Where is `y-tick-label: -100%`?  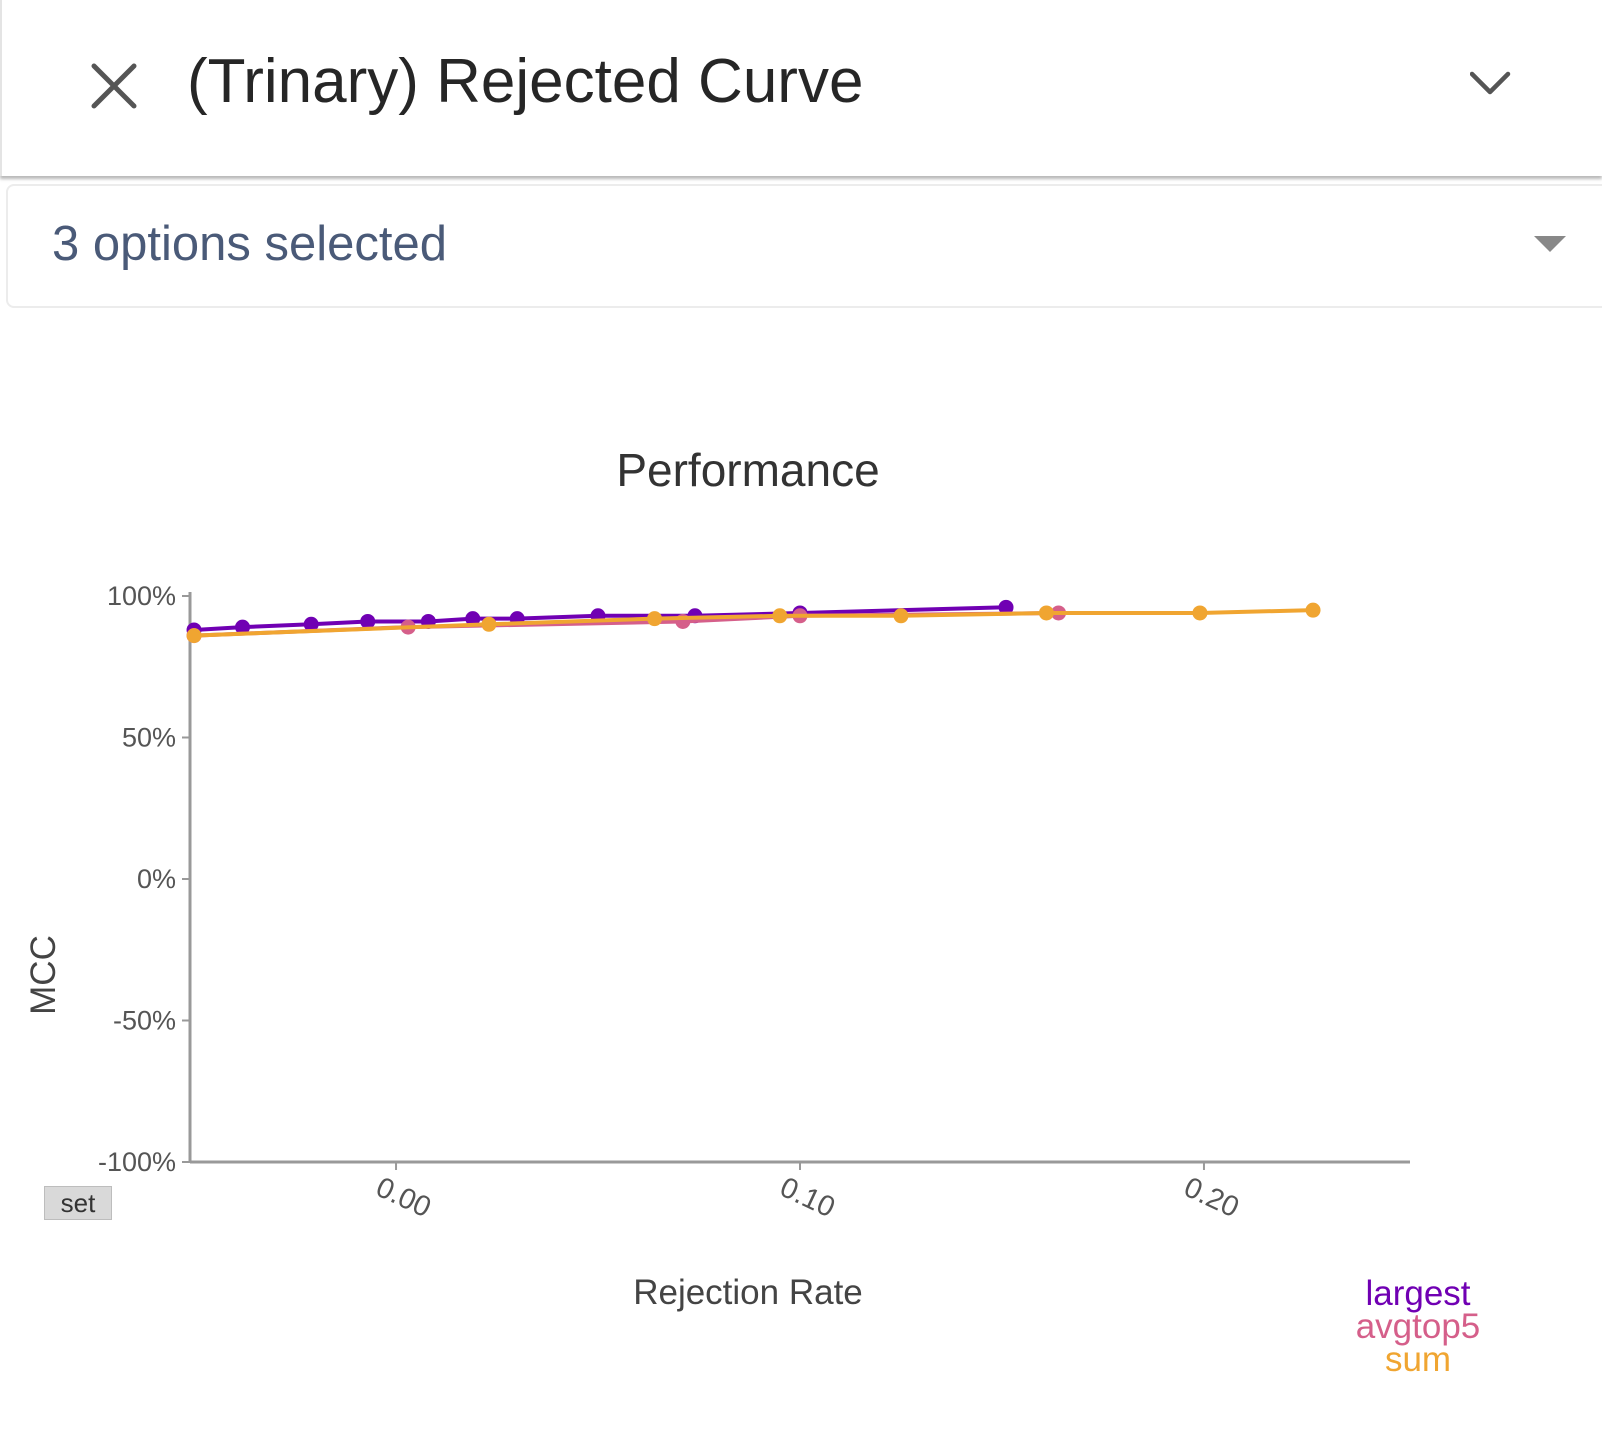 y-tick-label: -100% is located at coordinates (137, 1162).